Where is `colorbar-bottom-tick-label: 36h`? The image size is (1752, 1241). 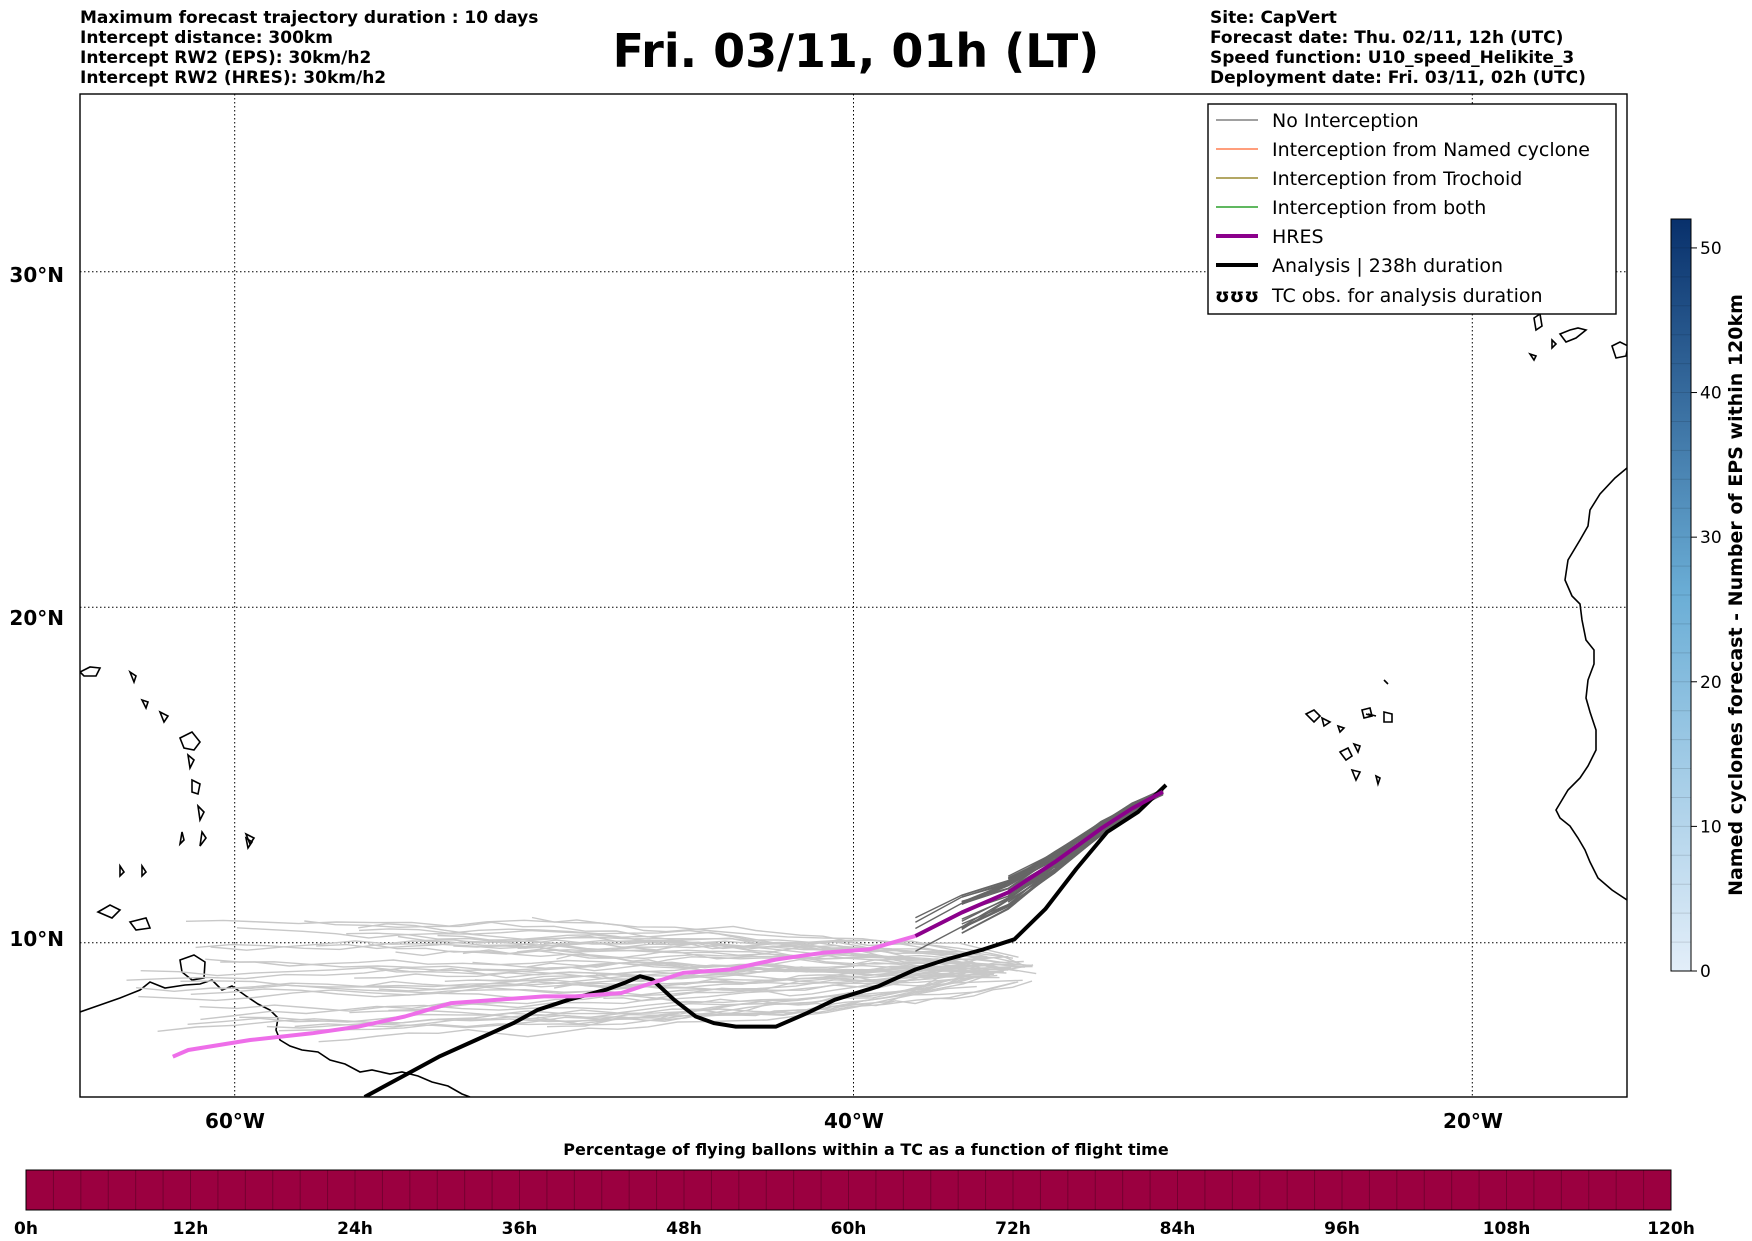 colorbar-bottom-tick-label: 36h is located at coordinates (520, 1229).